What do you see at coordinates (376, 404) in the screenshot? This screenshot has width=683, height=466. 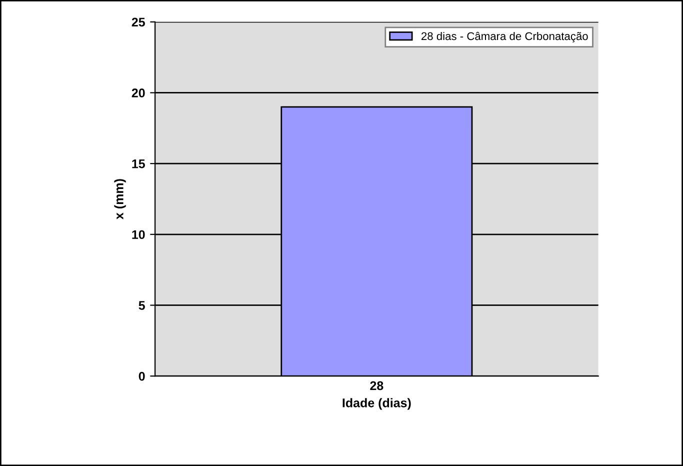 I see `x-axis-title: Idade (dias)` at bounding box center [376, 404].